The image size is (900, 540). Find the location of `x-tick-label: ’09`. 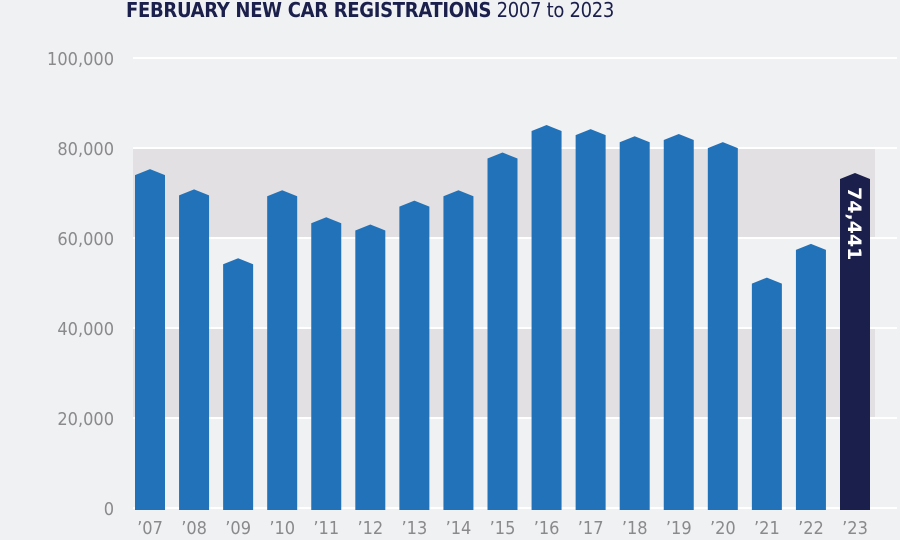

x-tick-label: ’09 is located at coordinates (238, 528).